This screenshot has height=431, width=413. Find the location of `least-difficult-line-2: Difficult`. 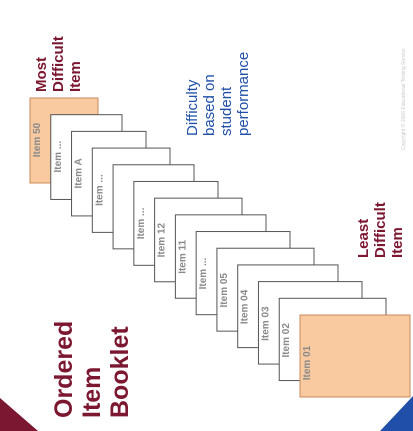

least-difficult-line-2: Difficult is located at coordinates (380, 230).